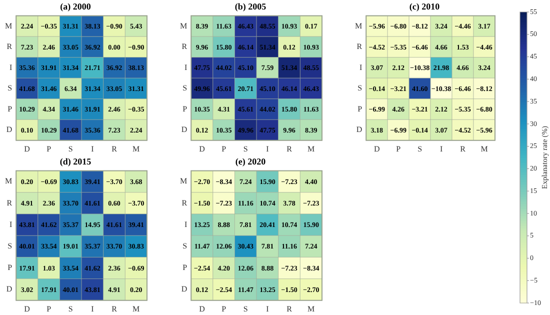  What do you see at coordinates (424, 7) in the screenshot?
I see `chart-title: (c) 2010` at bounding box center [424, 7].